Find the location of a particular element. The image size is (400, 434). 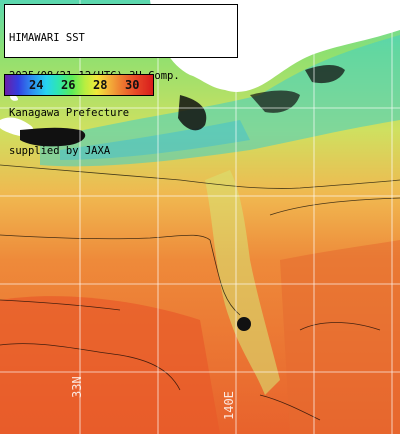

colorbar-label-26: 26 is located at coordinates (68, 85).